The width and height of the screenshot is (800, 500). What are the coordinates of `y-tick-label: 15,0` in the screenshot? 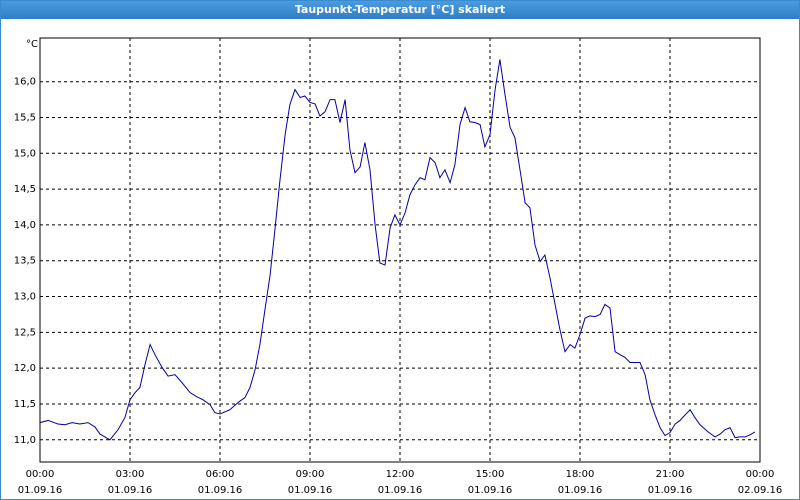 It's located at (25, 153).